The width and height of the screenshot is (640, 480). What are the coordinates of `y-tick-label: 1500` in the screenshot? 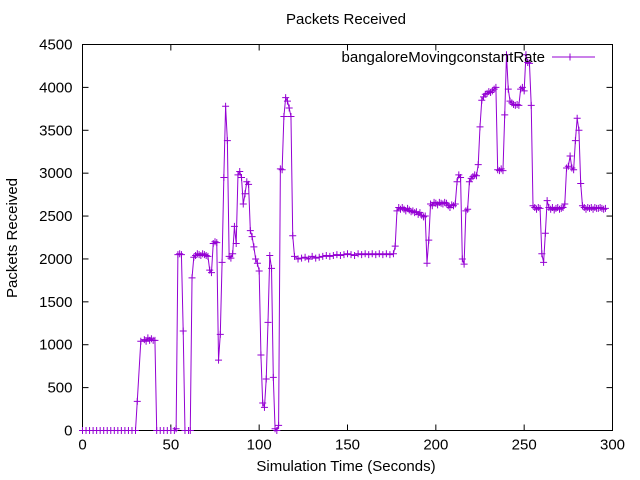 It's located at (55, 302).